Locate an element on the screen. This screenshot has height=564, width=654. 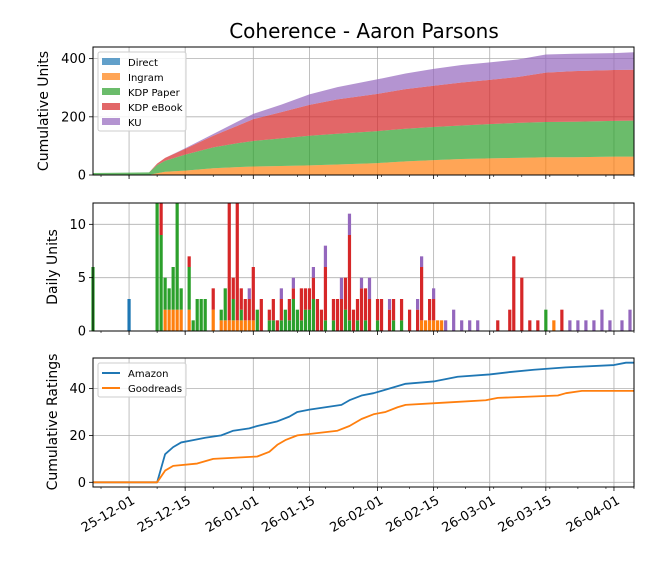
area-kdp-paper is located at coordinates (363, 147).